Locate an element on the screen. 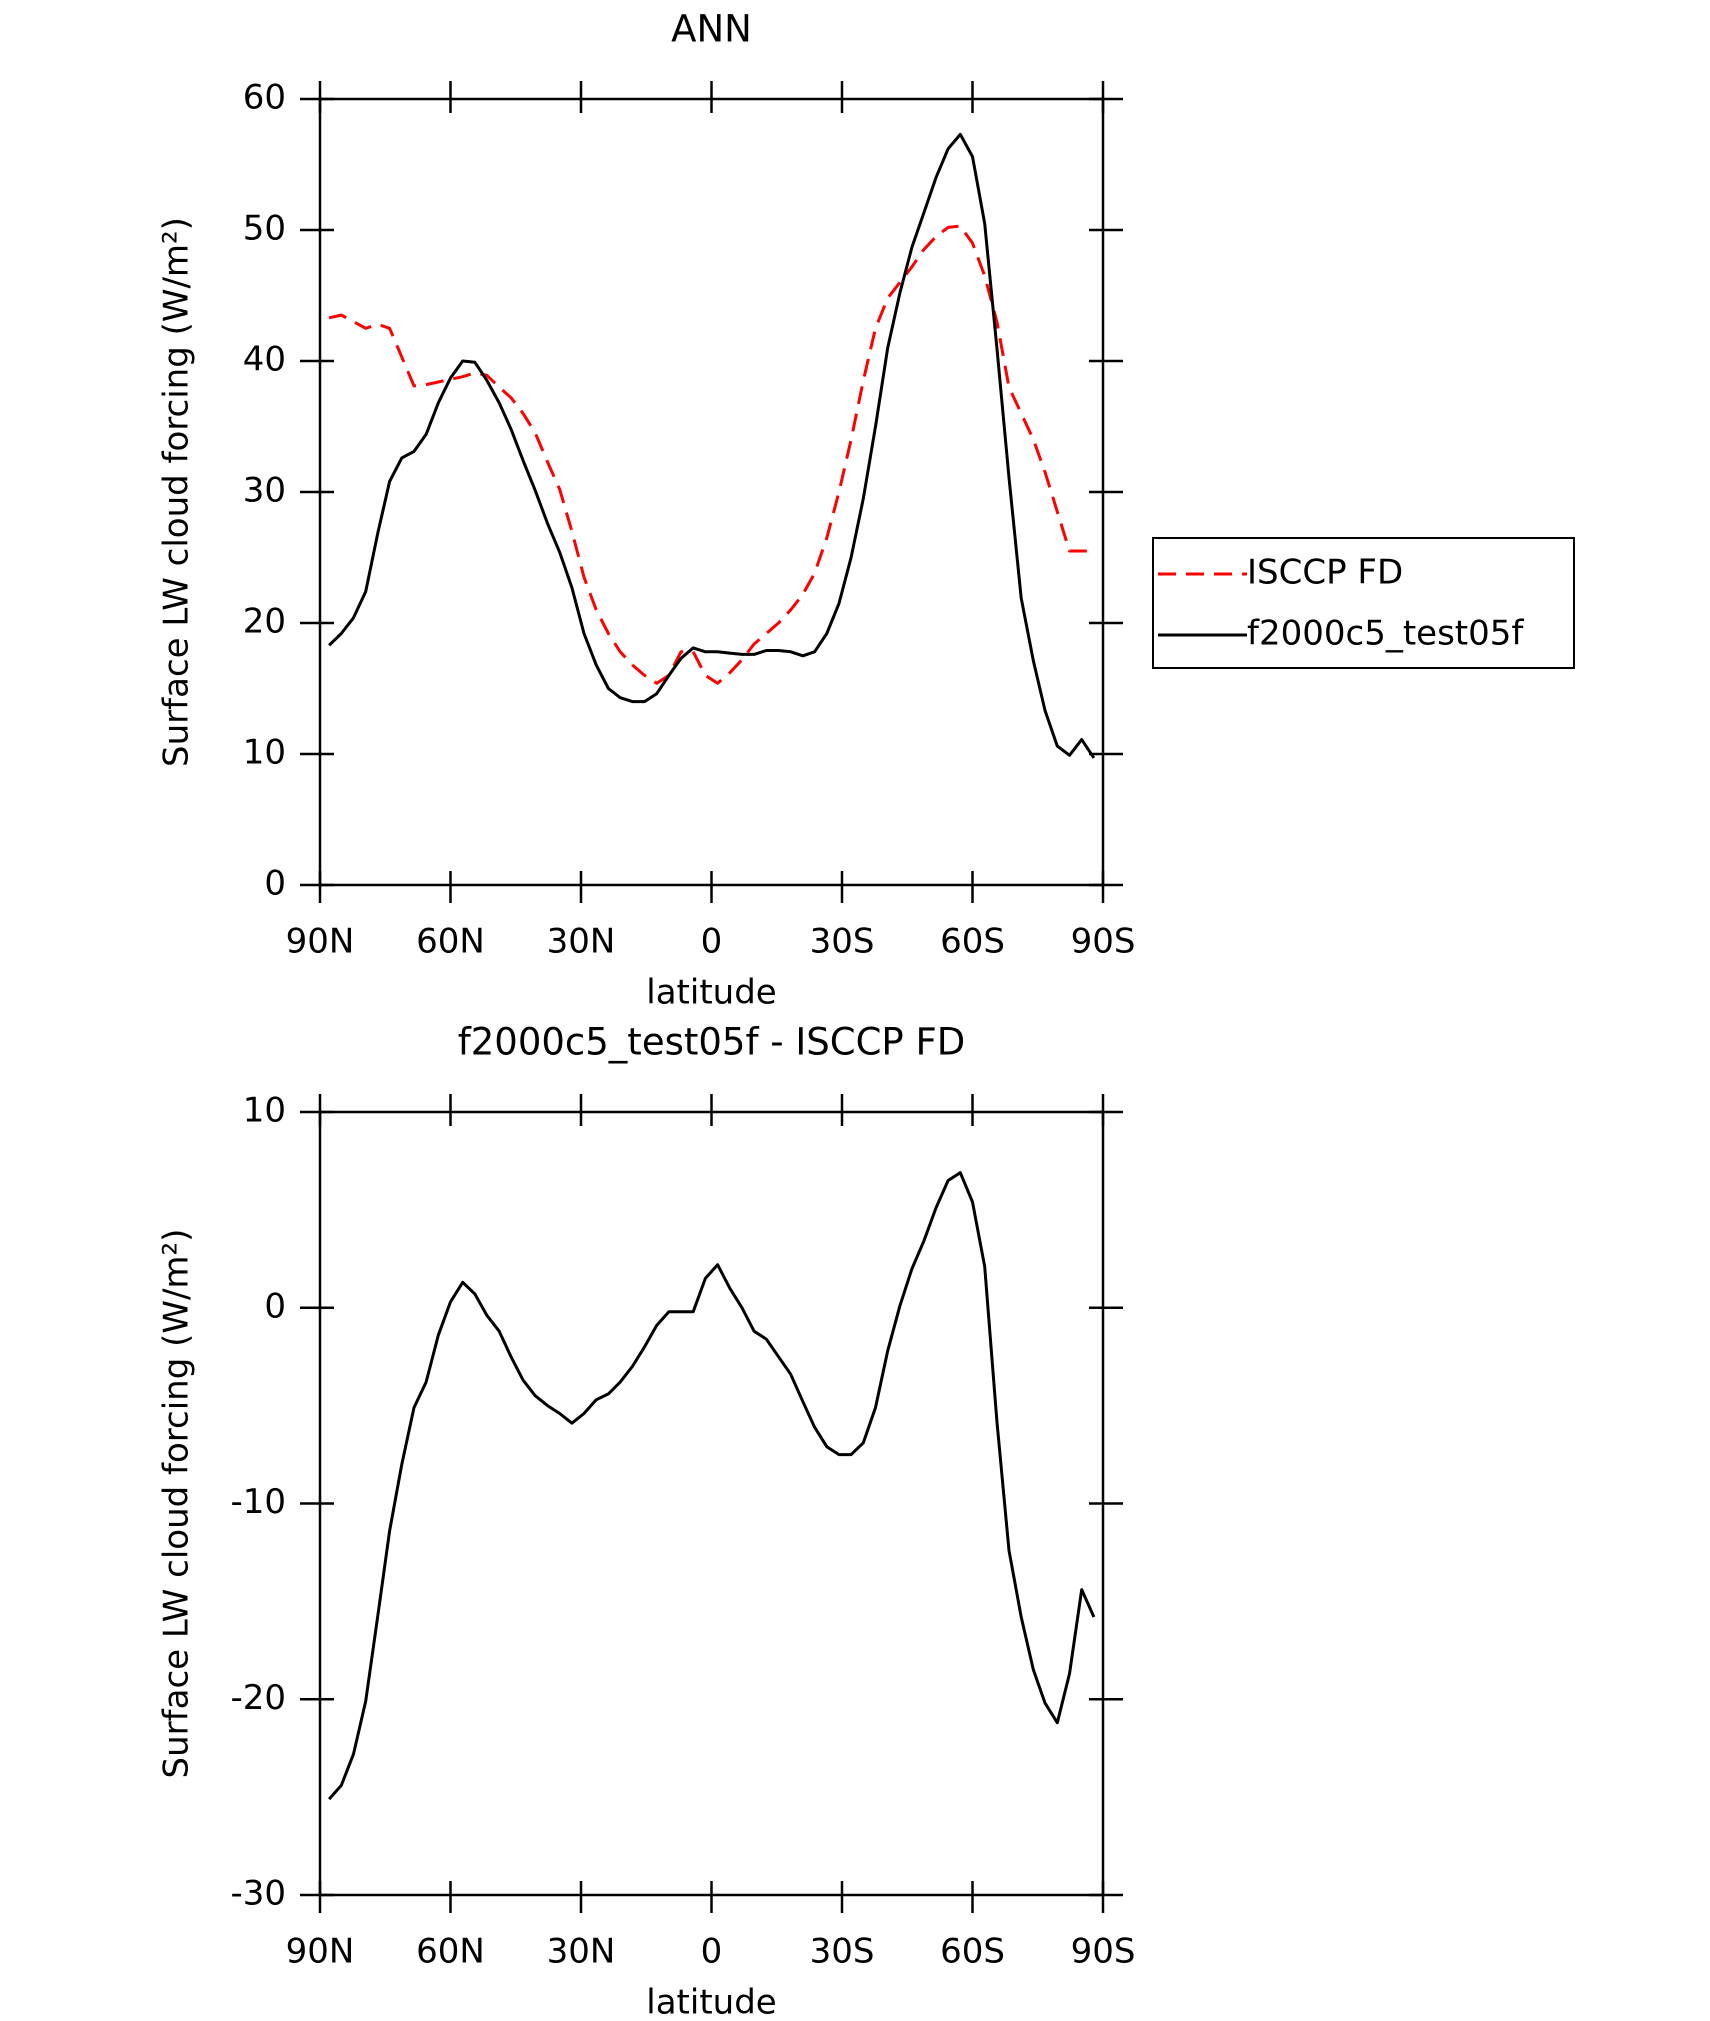  legend-label: ISCCP FD is located at coordinates (1325, 573).